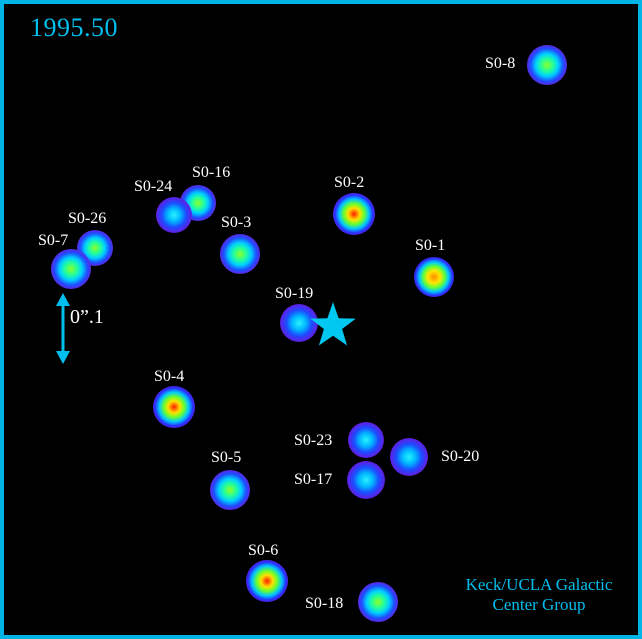 The image size is (642, 639). Describe the element at coordinates (53, 240) in the screenshot. I see `star-label: S0-7` at that location.